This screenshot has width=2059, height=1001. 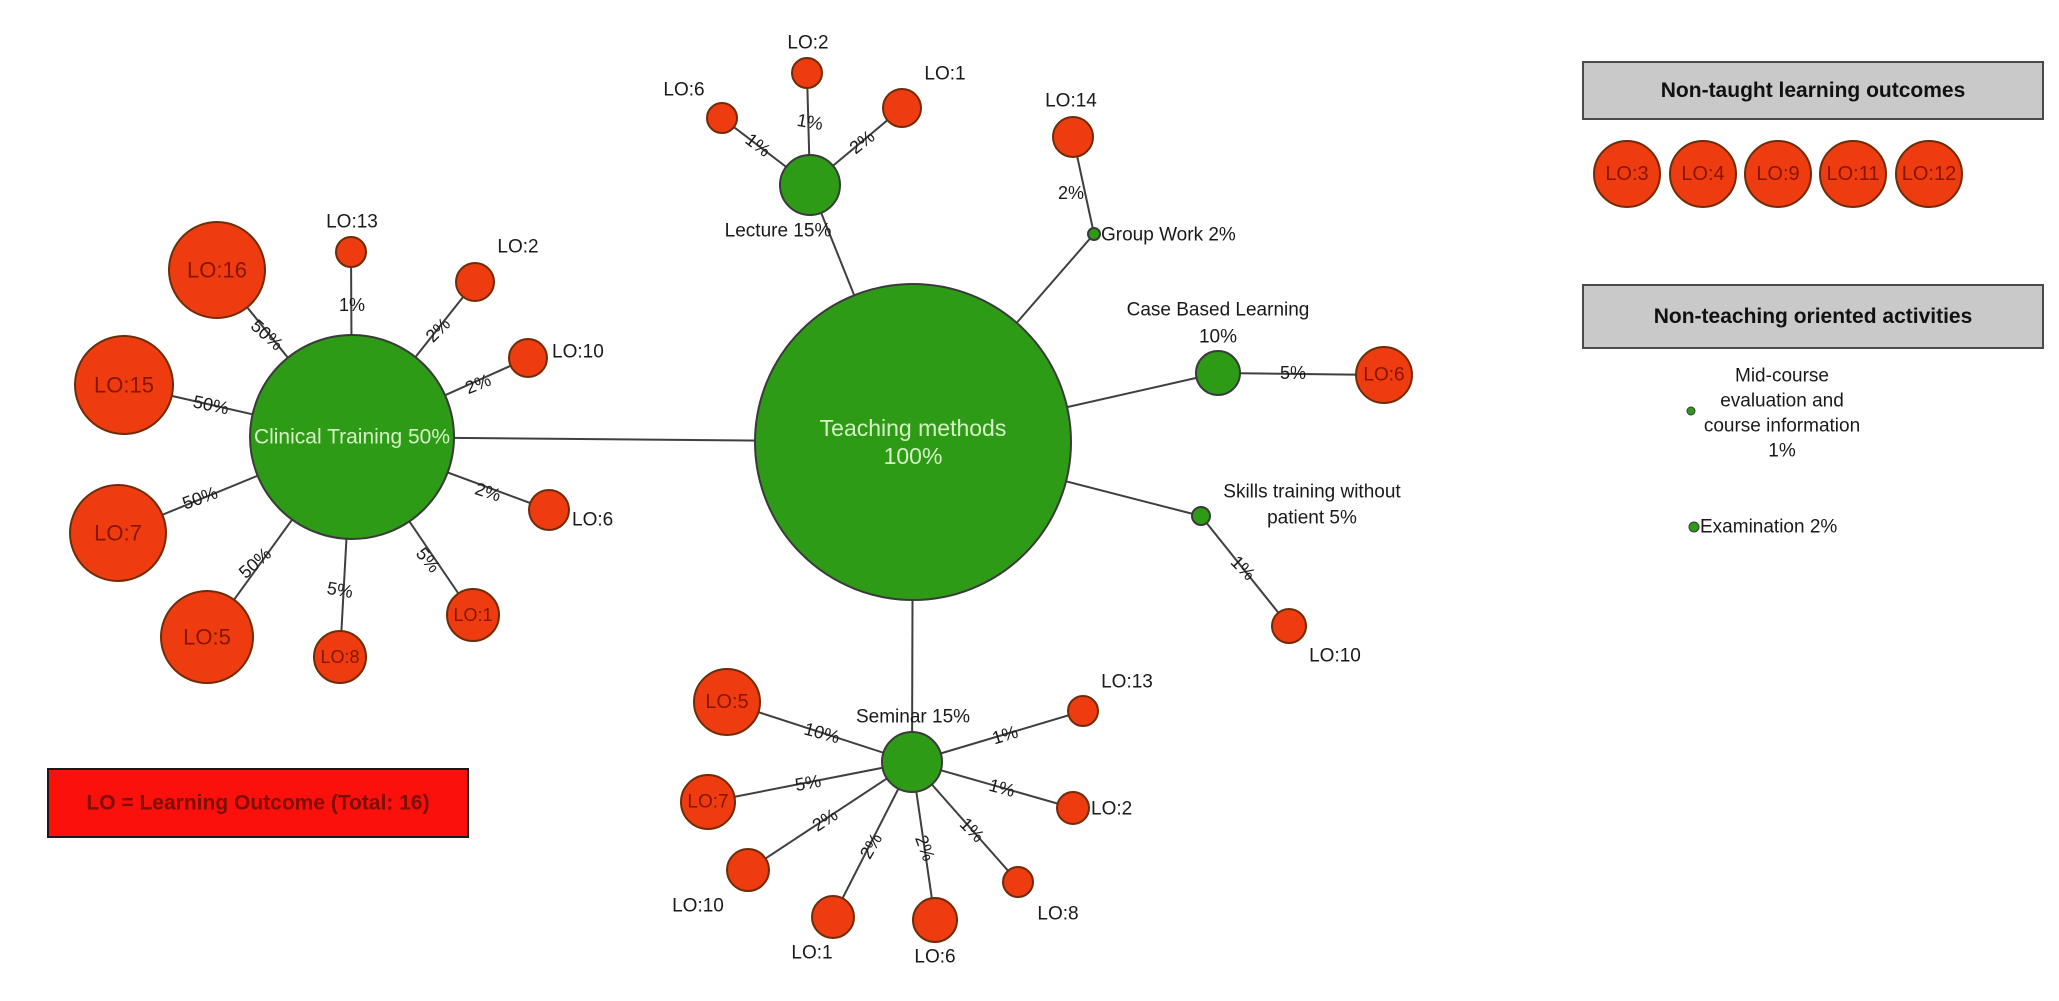 I want to click on node-clinical-label: Clinical Training 50%, so click(x=352, y=437).